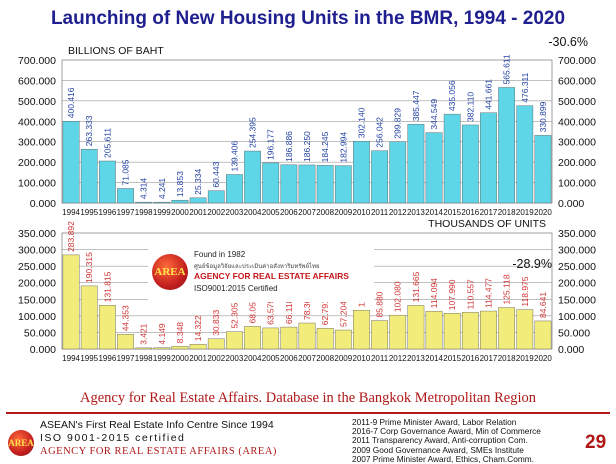  Describe the element at coordinates (380, 212) in the screenshot. I see `baht-year-label: 2011` at that location.